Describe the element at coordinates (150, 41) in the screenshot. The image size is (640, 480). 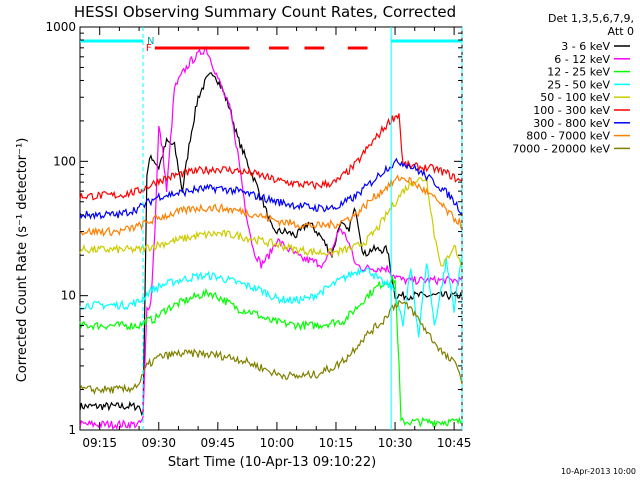
I see `night-flag-label: N` at that location.